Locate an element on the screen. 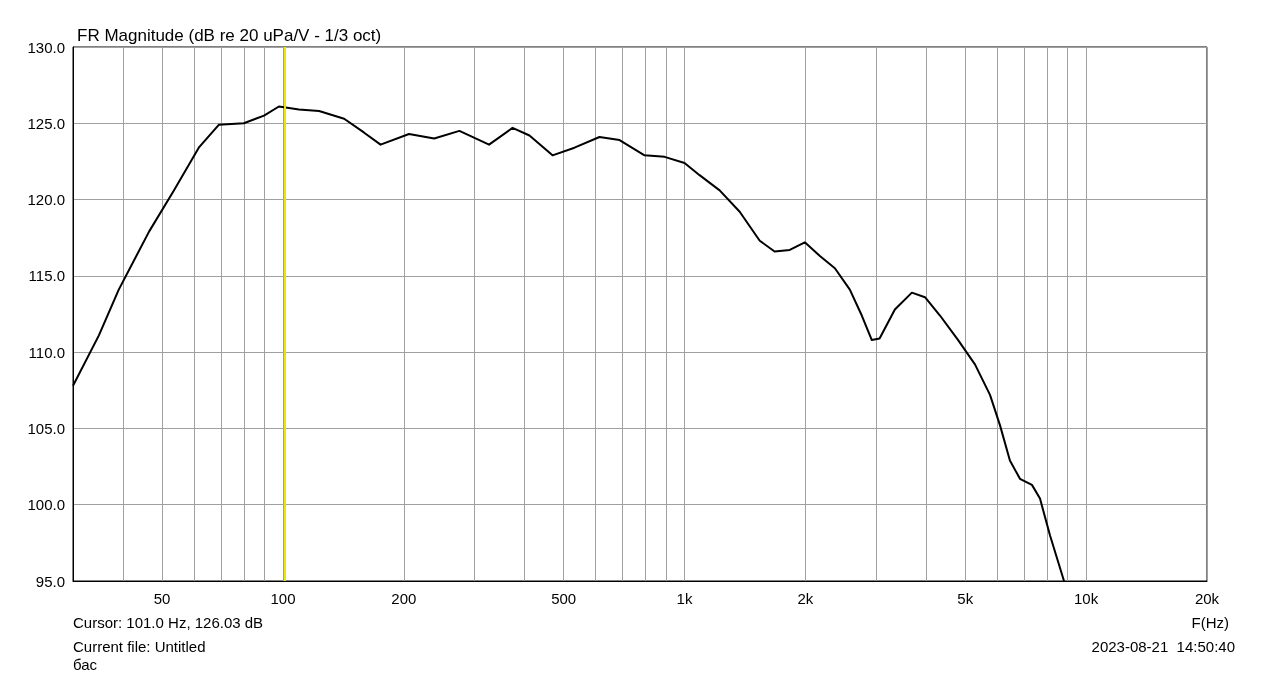 Image resolution: width=1279 pixels, height=680 pixels. x-tick-label: 500 is located at coordinates (564, 598).